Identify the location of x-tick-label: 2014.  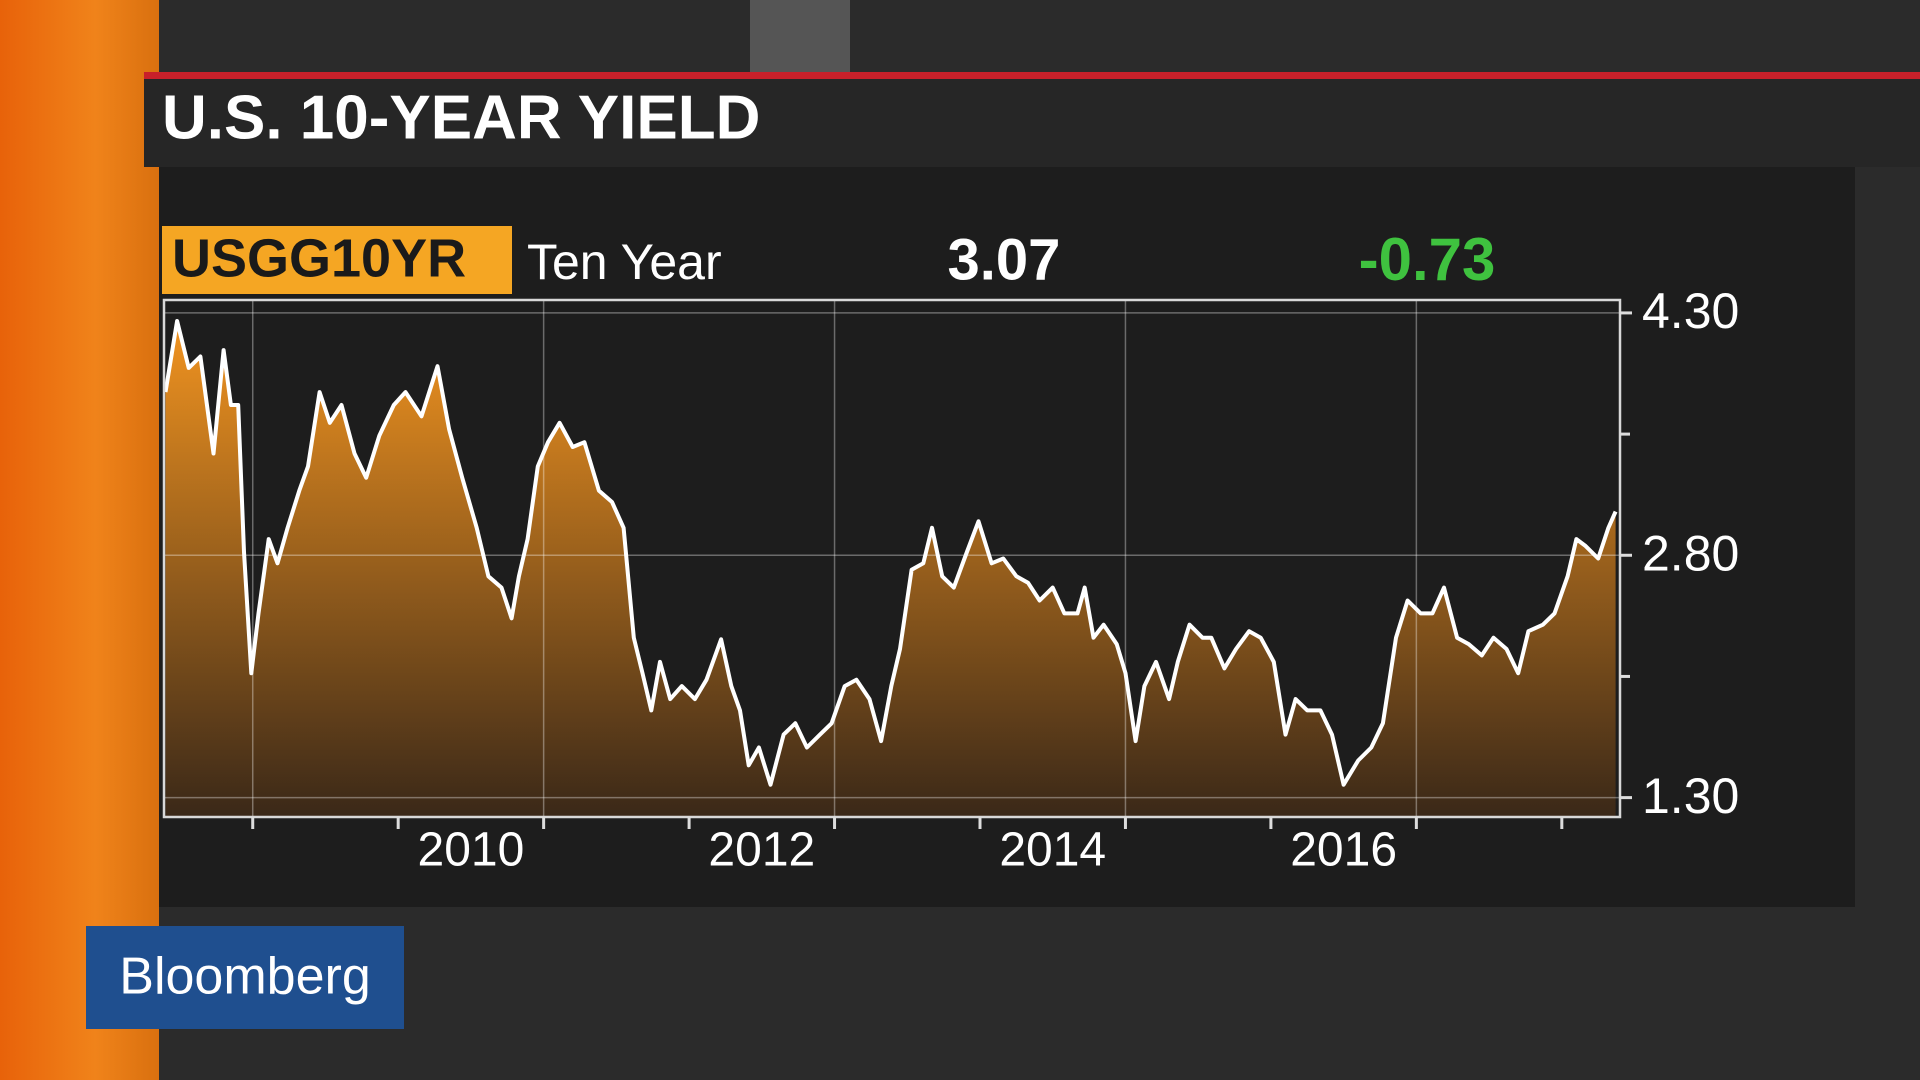
(1052, 850).